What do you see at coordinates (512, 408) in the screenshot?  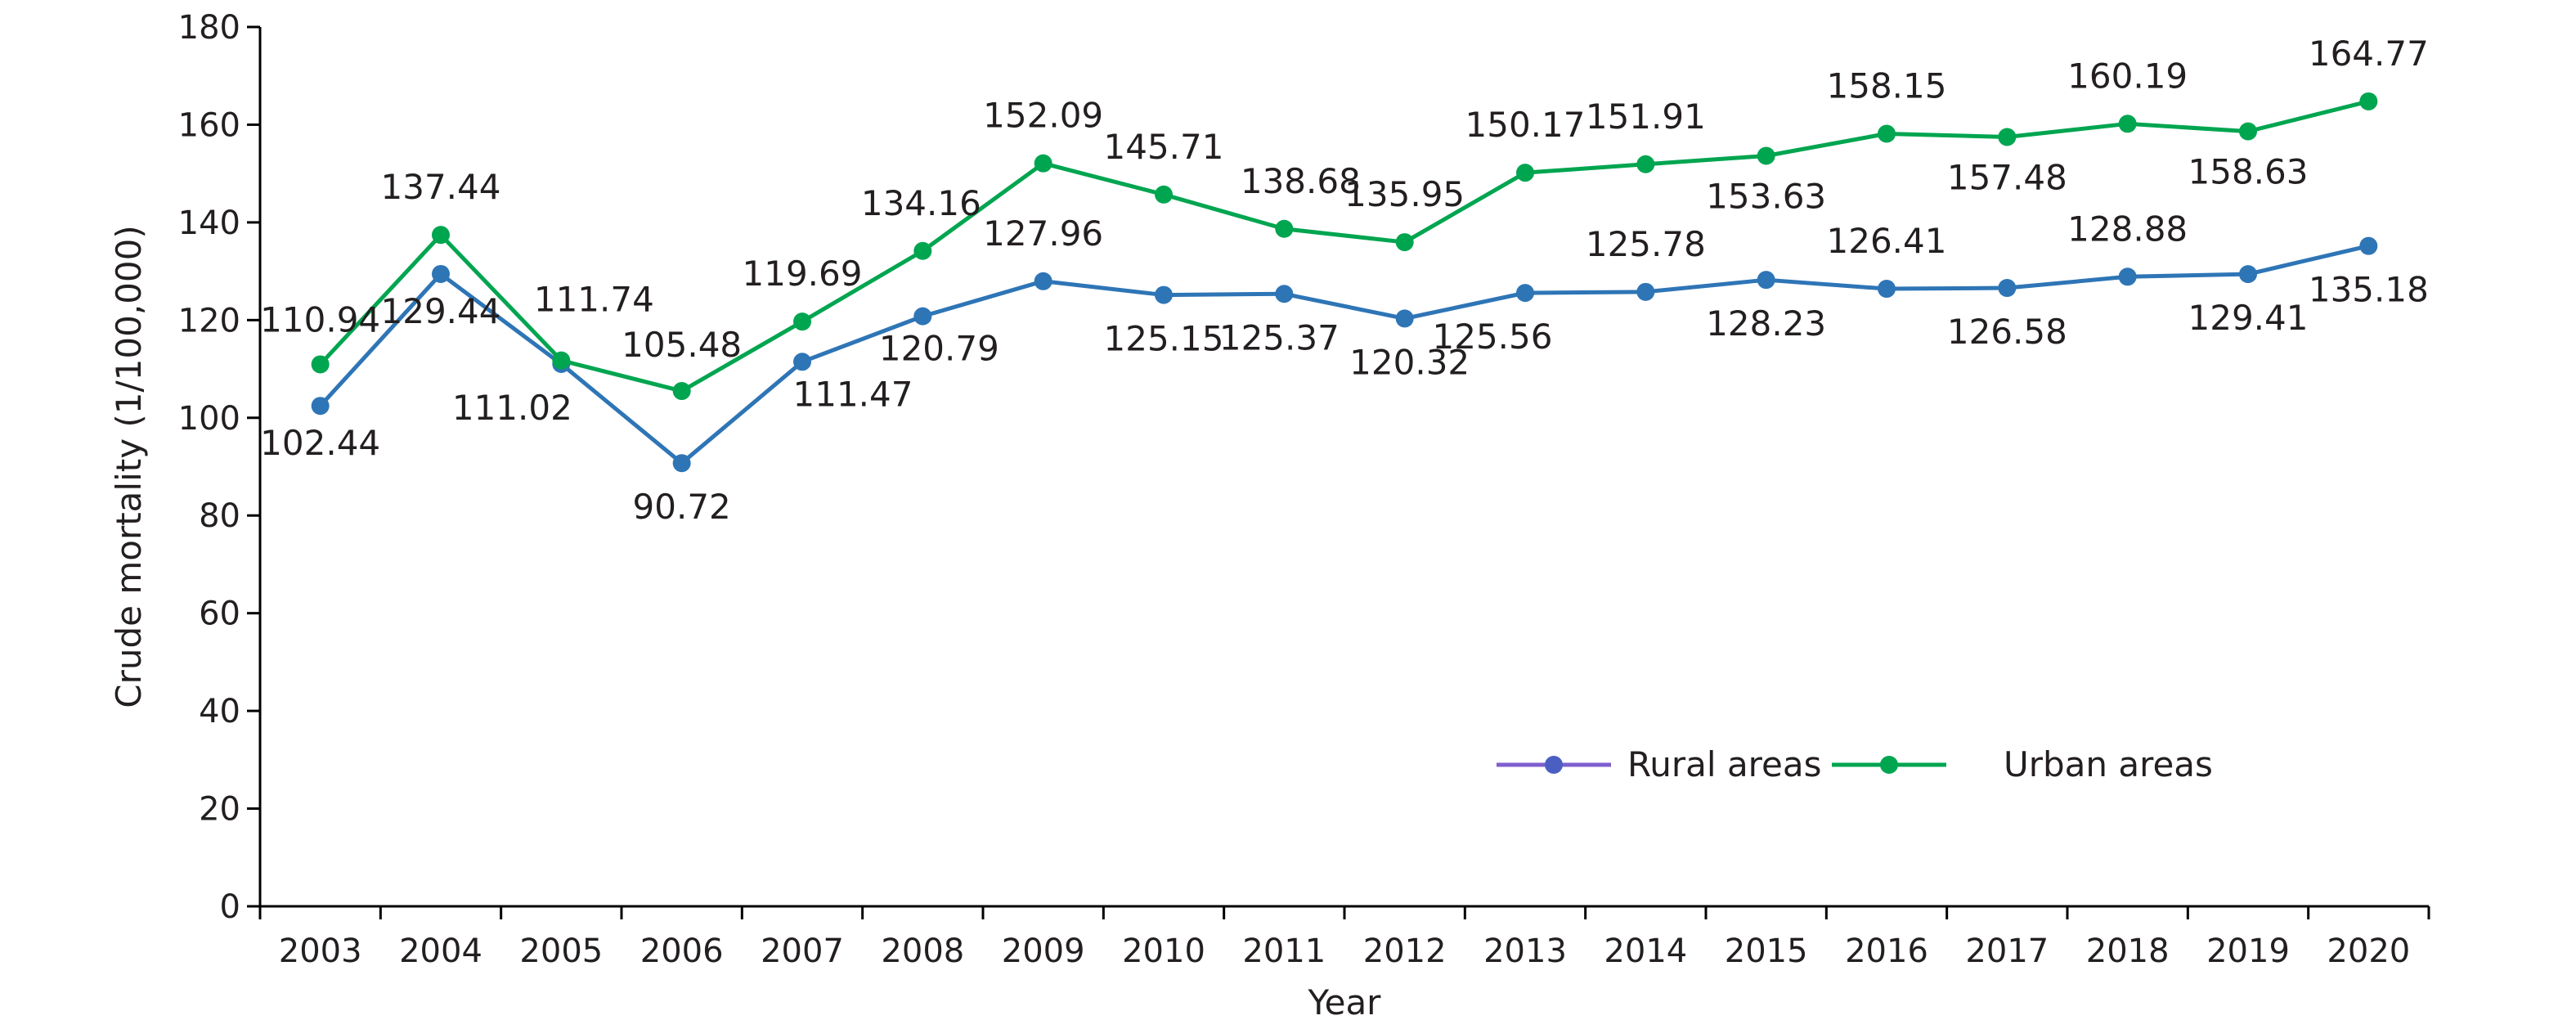 I see `data-label-rural-areas: 111.02` at bounding box center [512, 408].